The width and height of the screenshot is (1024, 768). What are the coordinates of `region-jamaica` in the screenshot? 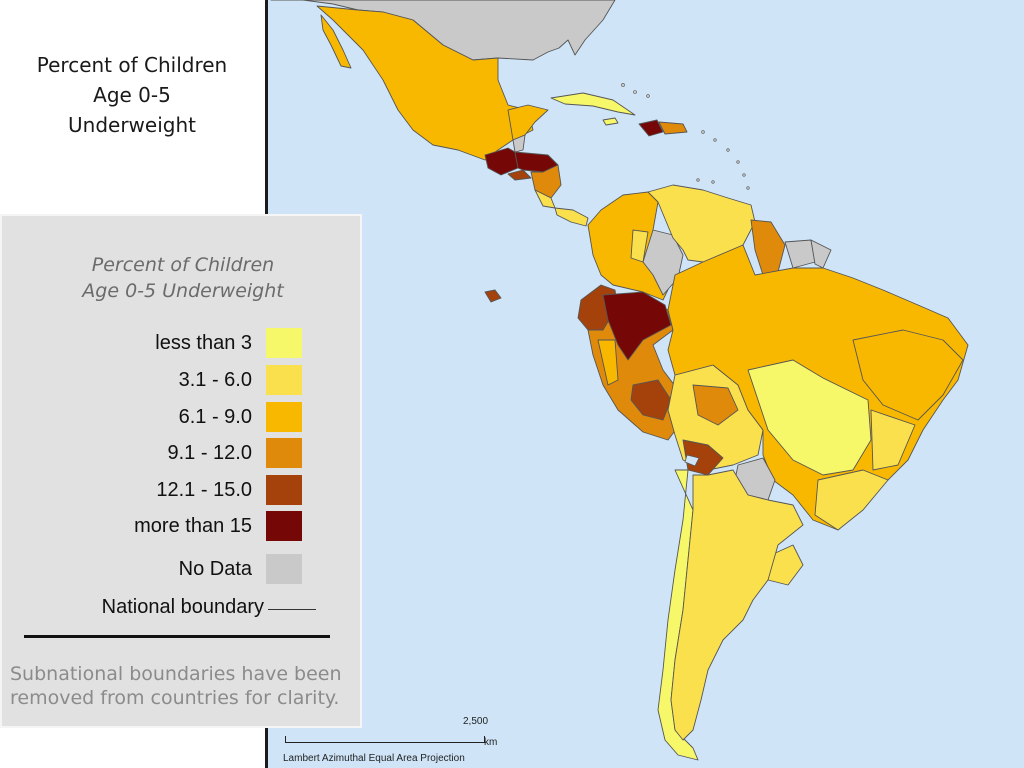 It's located at (610, 121).